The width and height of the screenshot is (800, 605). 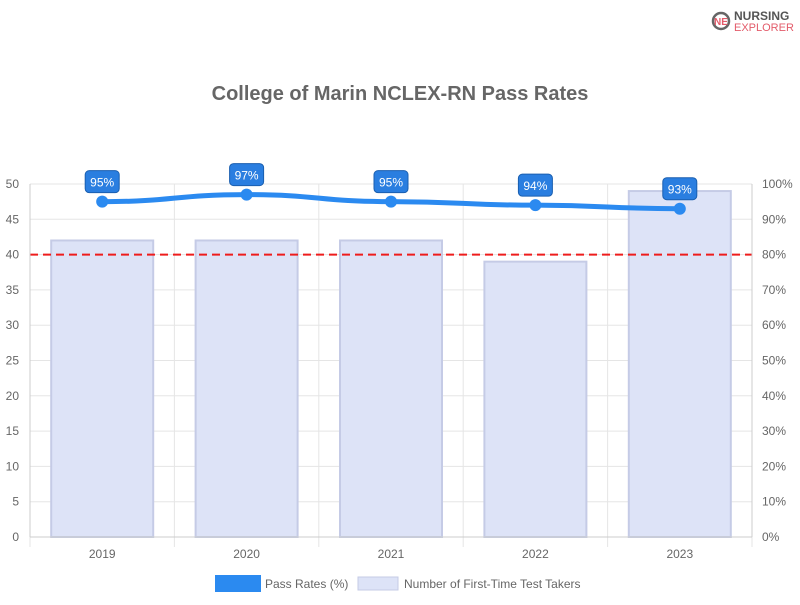 I want to click on bar-2020, so click(x=246, y=388).